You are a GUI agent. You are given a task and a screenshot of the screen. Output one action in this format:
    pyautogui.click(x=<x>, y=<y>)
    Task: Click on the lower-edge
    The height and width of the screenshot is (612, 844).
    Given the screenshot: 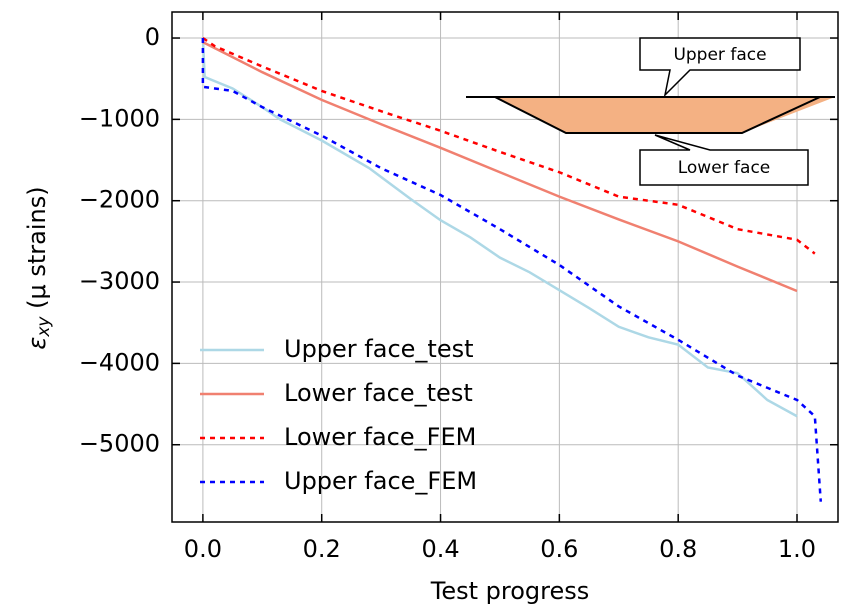 What is the action you would take?
    pyautogui.click(x=657, y=115)
    